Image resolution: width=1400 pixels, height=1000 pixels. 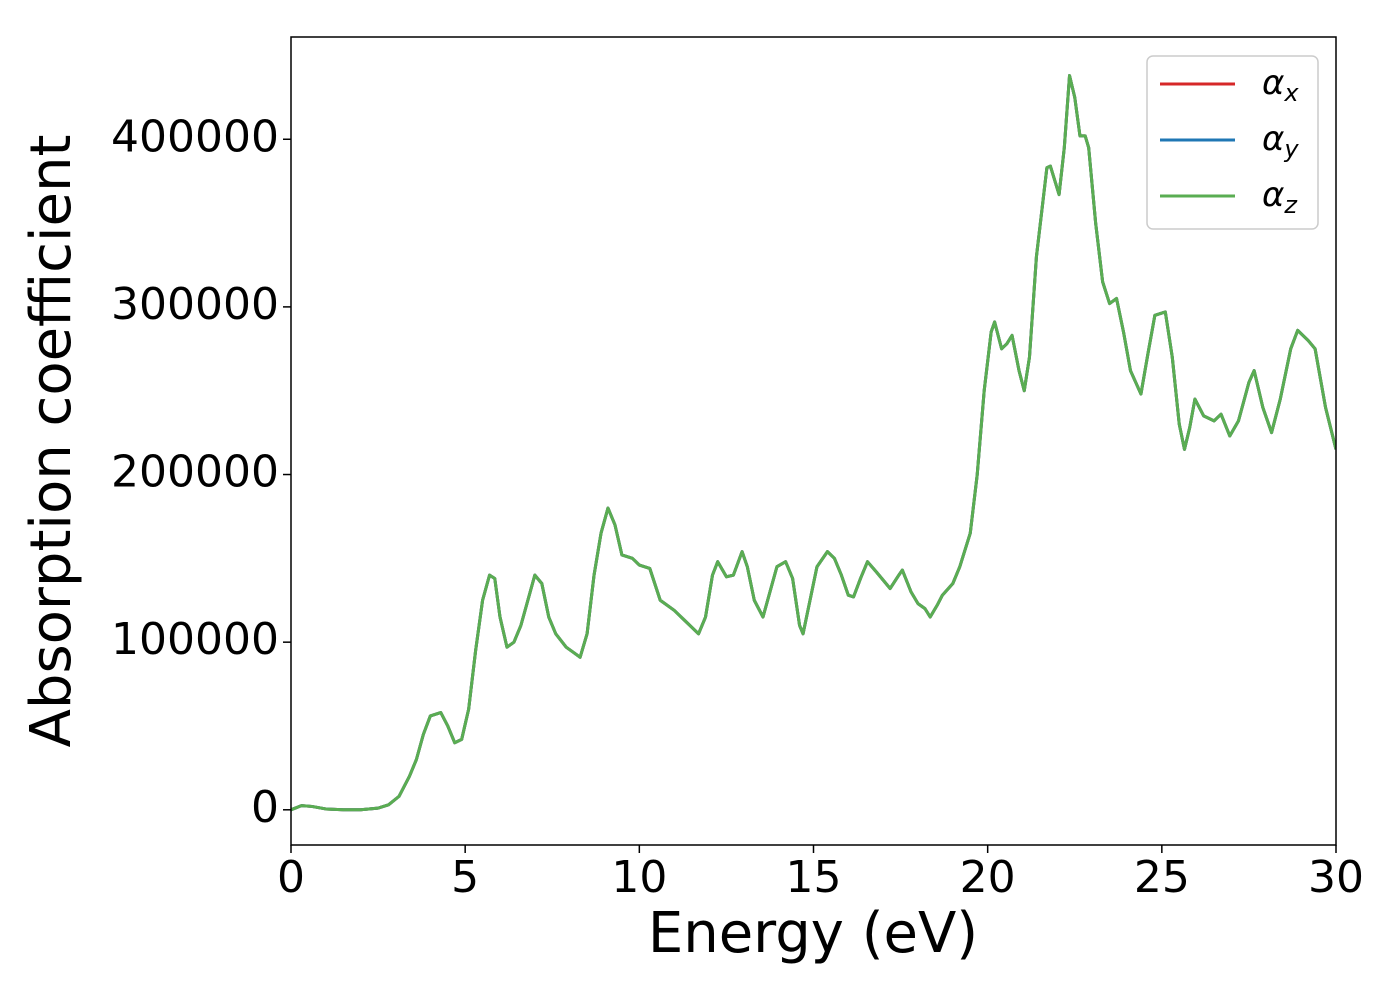 What do you see at coordinates (639, 877) in the screenshot?
I see `x-tick-label: 10` at bounding box center [639, 877].